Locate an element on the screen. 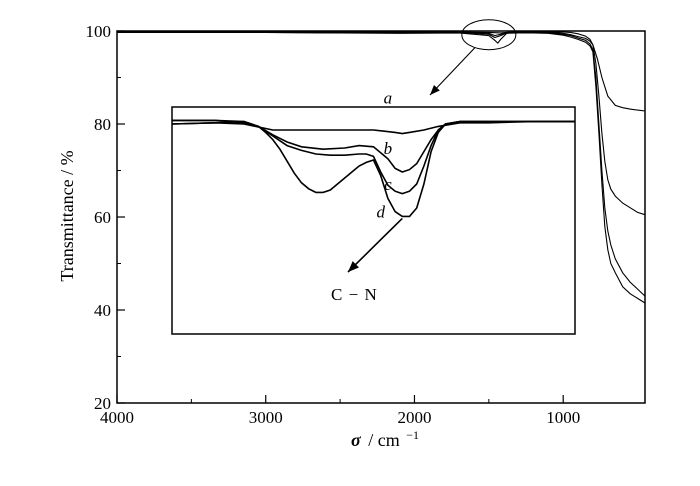 Image resolution: width=700 pixels, height=486 pixels. cn-arrow-head is located at coordinates (353, 266).